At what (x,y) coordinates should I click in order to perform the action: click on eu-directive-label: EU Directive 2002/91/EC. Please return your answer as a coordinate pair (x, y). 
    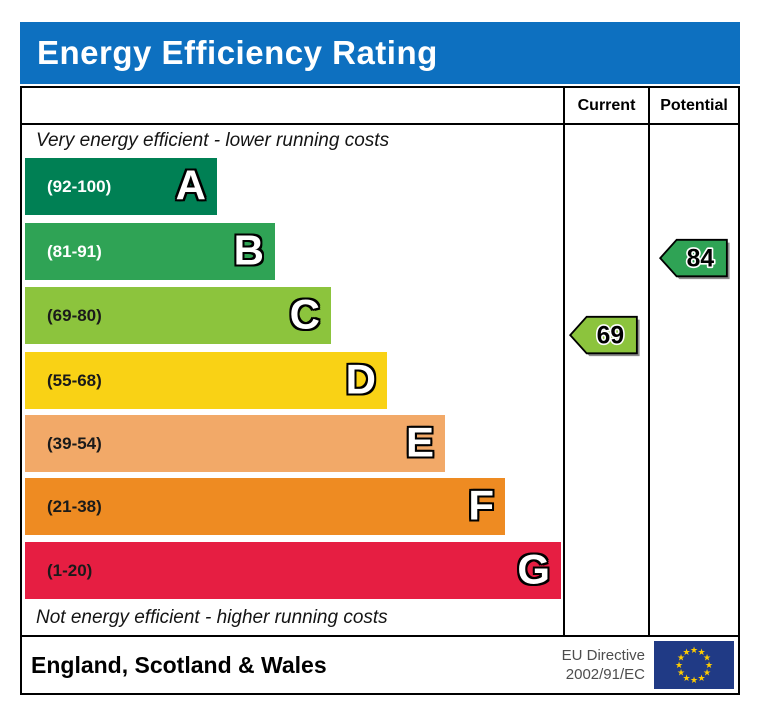
    Looking at the image, I should click on (603, 665).